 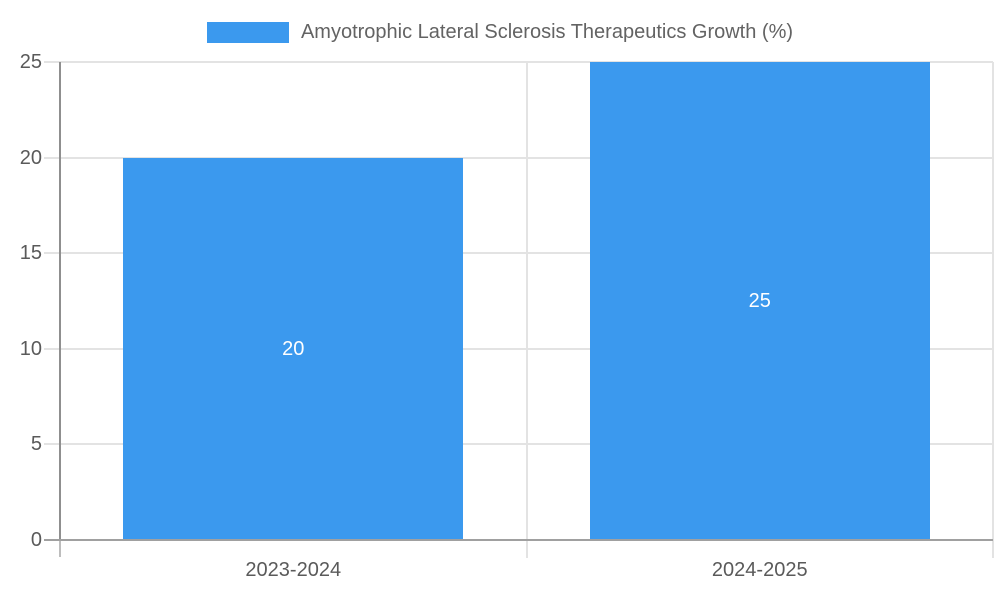 What do you see at coordinates (30, 62) in the screenshot?
I see `y-axis-label: 25` at bounding box center [30, 62].